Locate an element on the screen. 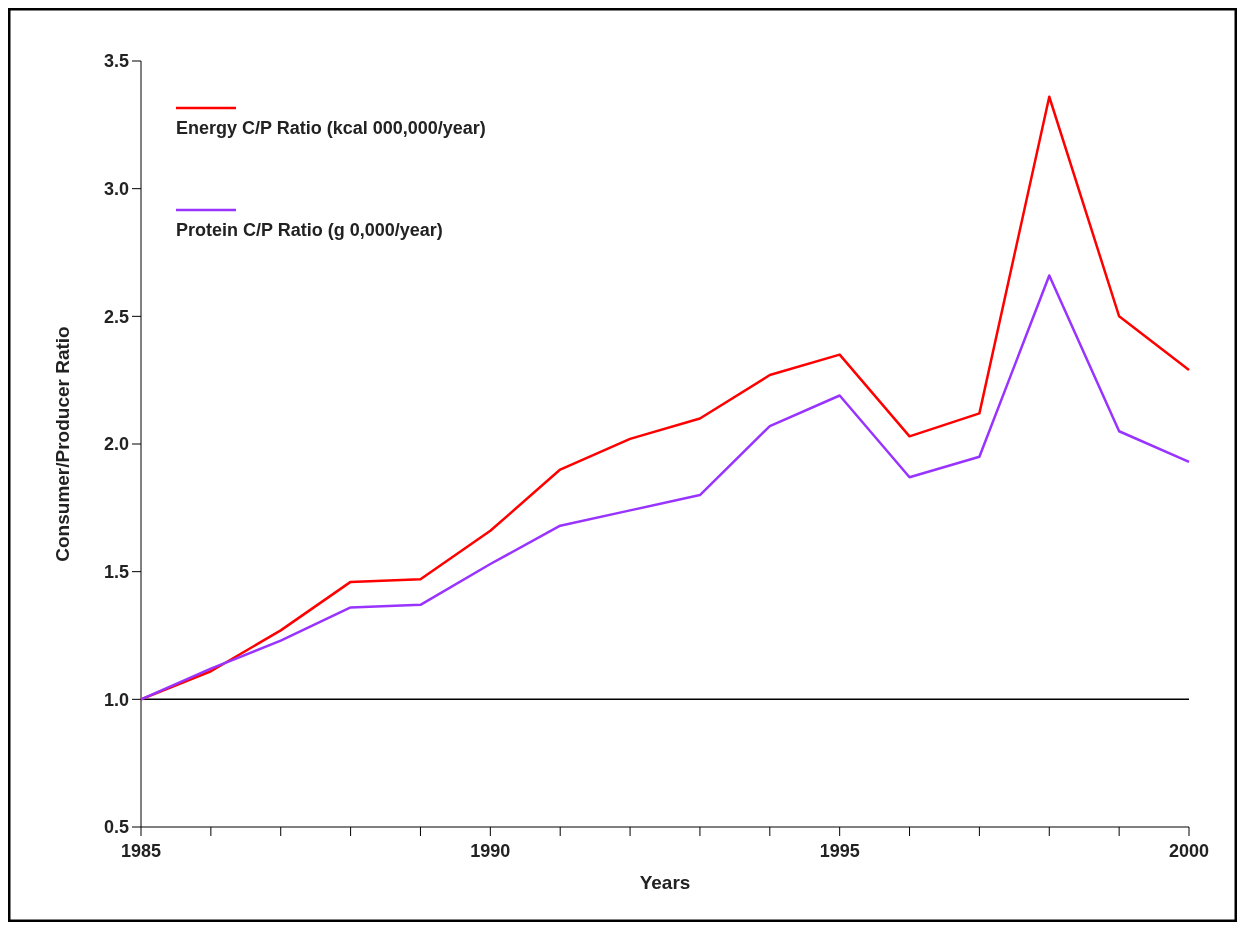 The image size is (1245, 930). y-tick-label: 1.5 is located at coordinates (116, 571).